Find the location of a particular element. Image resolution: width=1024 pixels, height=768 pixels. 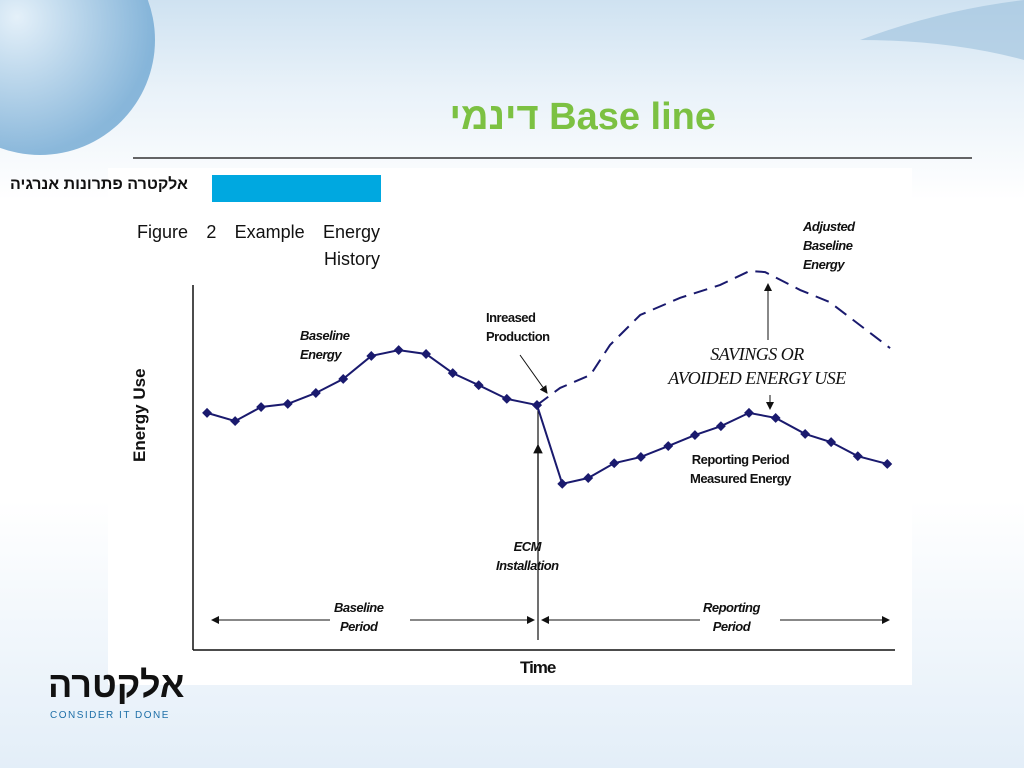

annotation: SAVINGS OR AVOIDED ENERGY USE is located at coordinates (757, 366).